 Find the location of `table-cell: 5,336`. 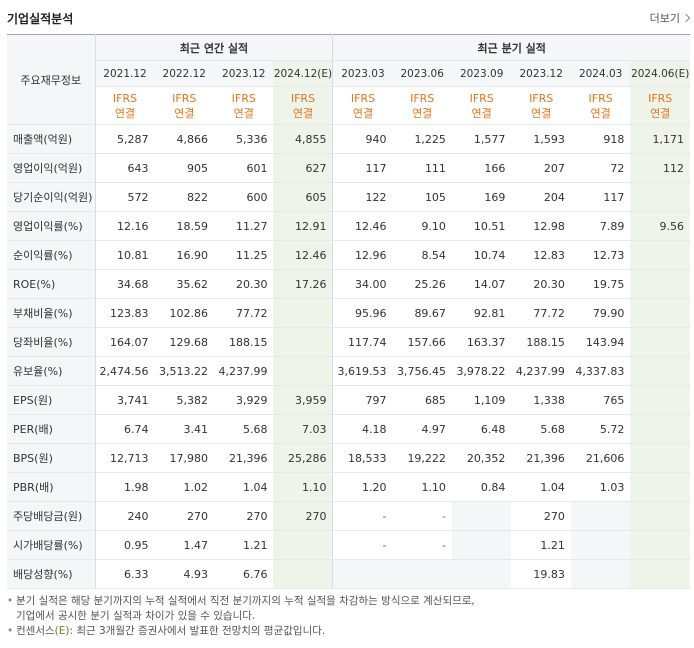

table-cell: 5,336 is located at coordinates (243, 139).